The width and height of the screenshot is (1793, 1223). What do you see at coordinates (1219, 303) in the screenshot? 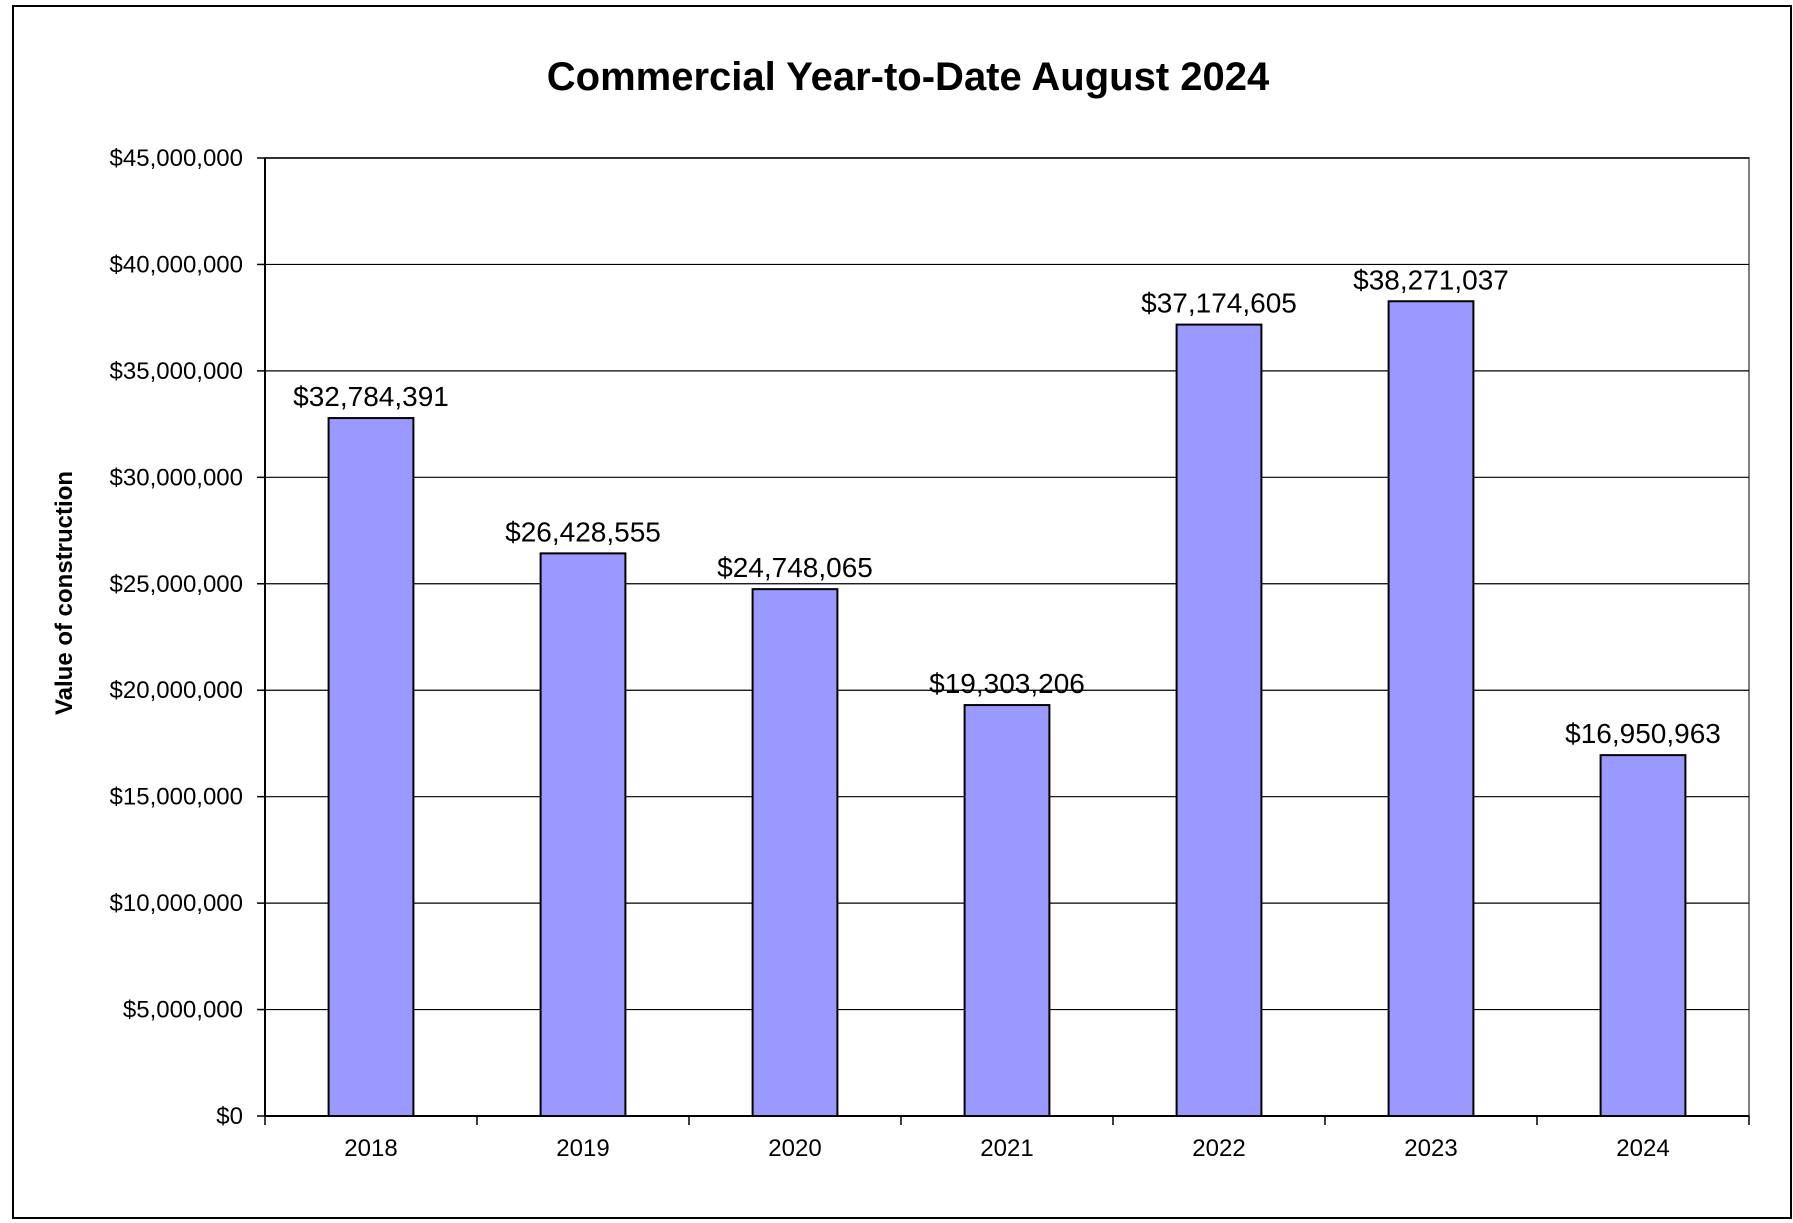
I see `data-label-2022: $37,174,605` at bounding box center [1219, 303].